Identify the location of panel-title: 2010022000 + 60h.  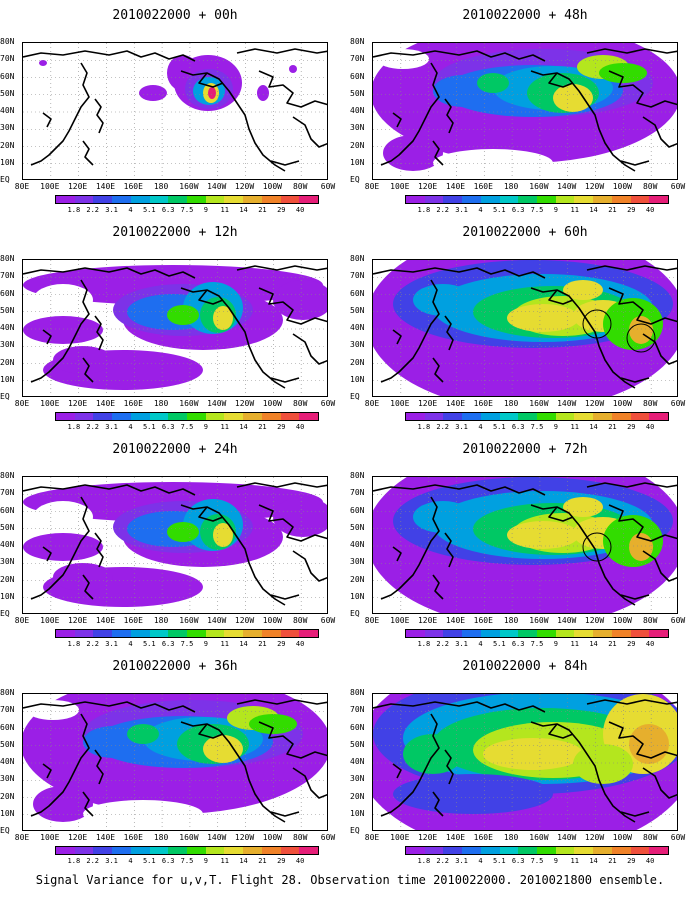
(525, 232).